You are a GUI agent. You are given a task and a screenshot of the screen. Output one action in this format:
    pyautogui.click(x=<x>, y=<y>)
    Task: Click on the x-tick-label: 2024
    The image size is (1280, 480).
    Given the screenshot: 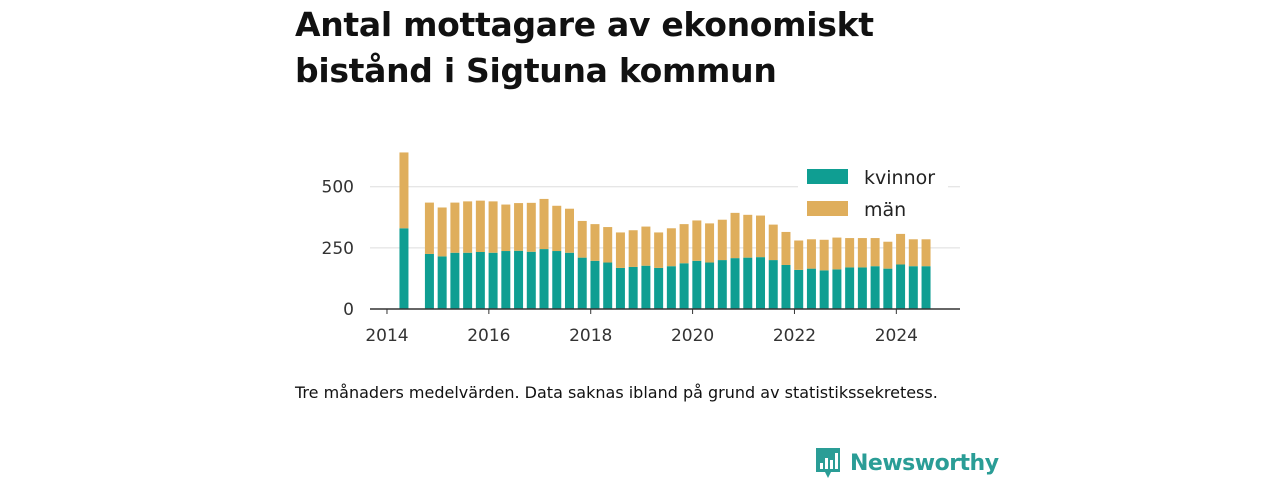 What is the action you would take?
    pyautogui.click(x=896, y=336)
    